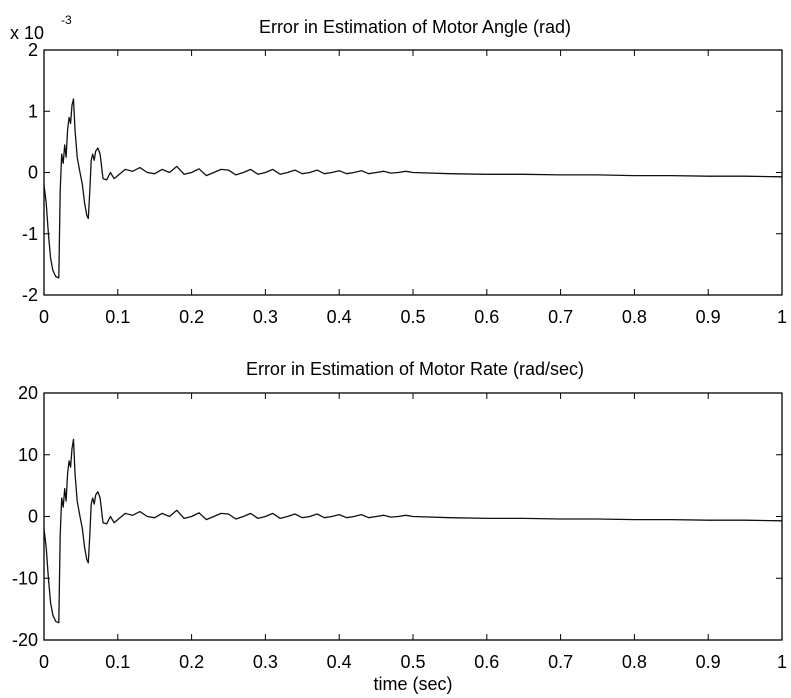  Describe the element at coordinates (412, 684) in the screenshot. I see `x-axis-label: time (sec)` at that location.